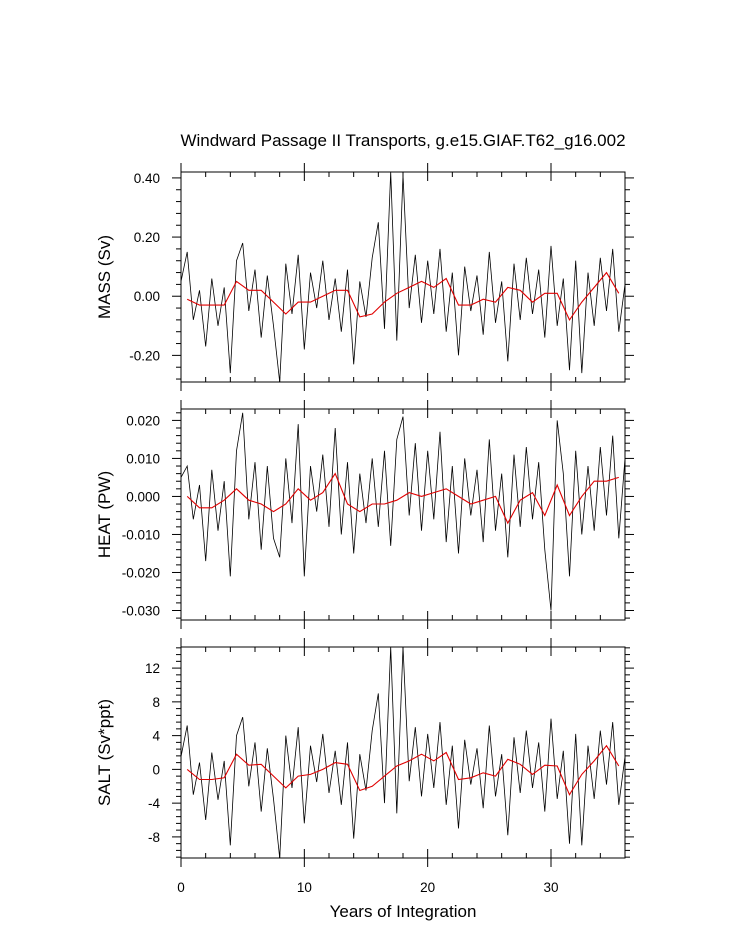 Image resolution: width=733 pixels, height=945 pixels. I want to click on salt-annual-line, so click(403, 770).